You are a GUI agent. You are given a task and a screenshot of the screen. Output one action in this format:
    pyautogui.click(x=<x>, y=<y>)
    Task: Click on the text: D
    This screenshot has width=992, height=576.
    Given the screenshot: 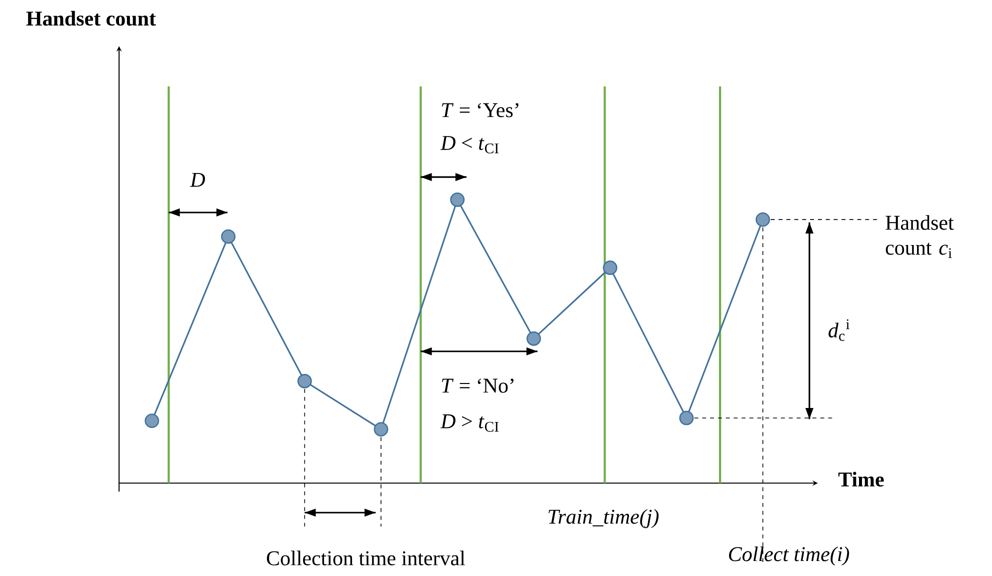 What is the action you would take?
    pyautogui.click(x=197, y=180)
    